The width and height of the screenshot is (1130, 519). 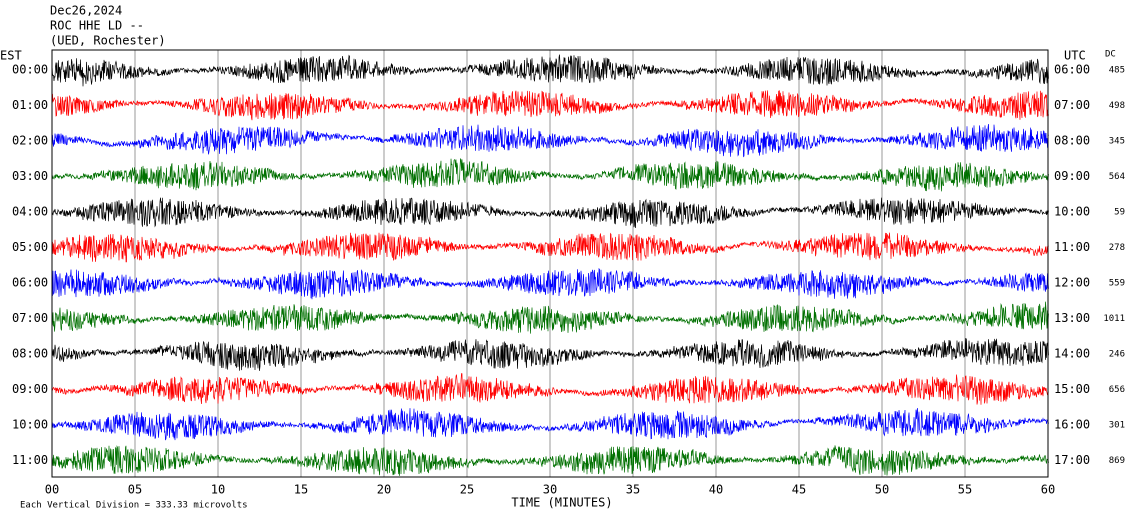 I want to click on utc-label: 06:00, so click(x=1072, y=70).